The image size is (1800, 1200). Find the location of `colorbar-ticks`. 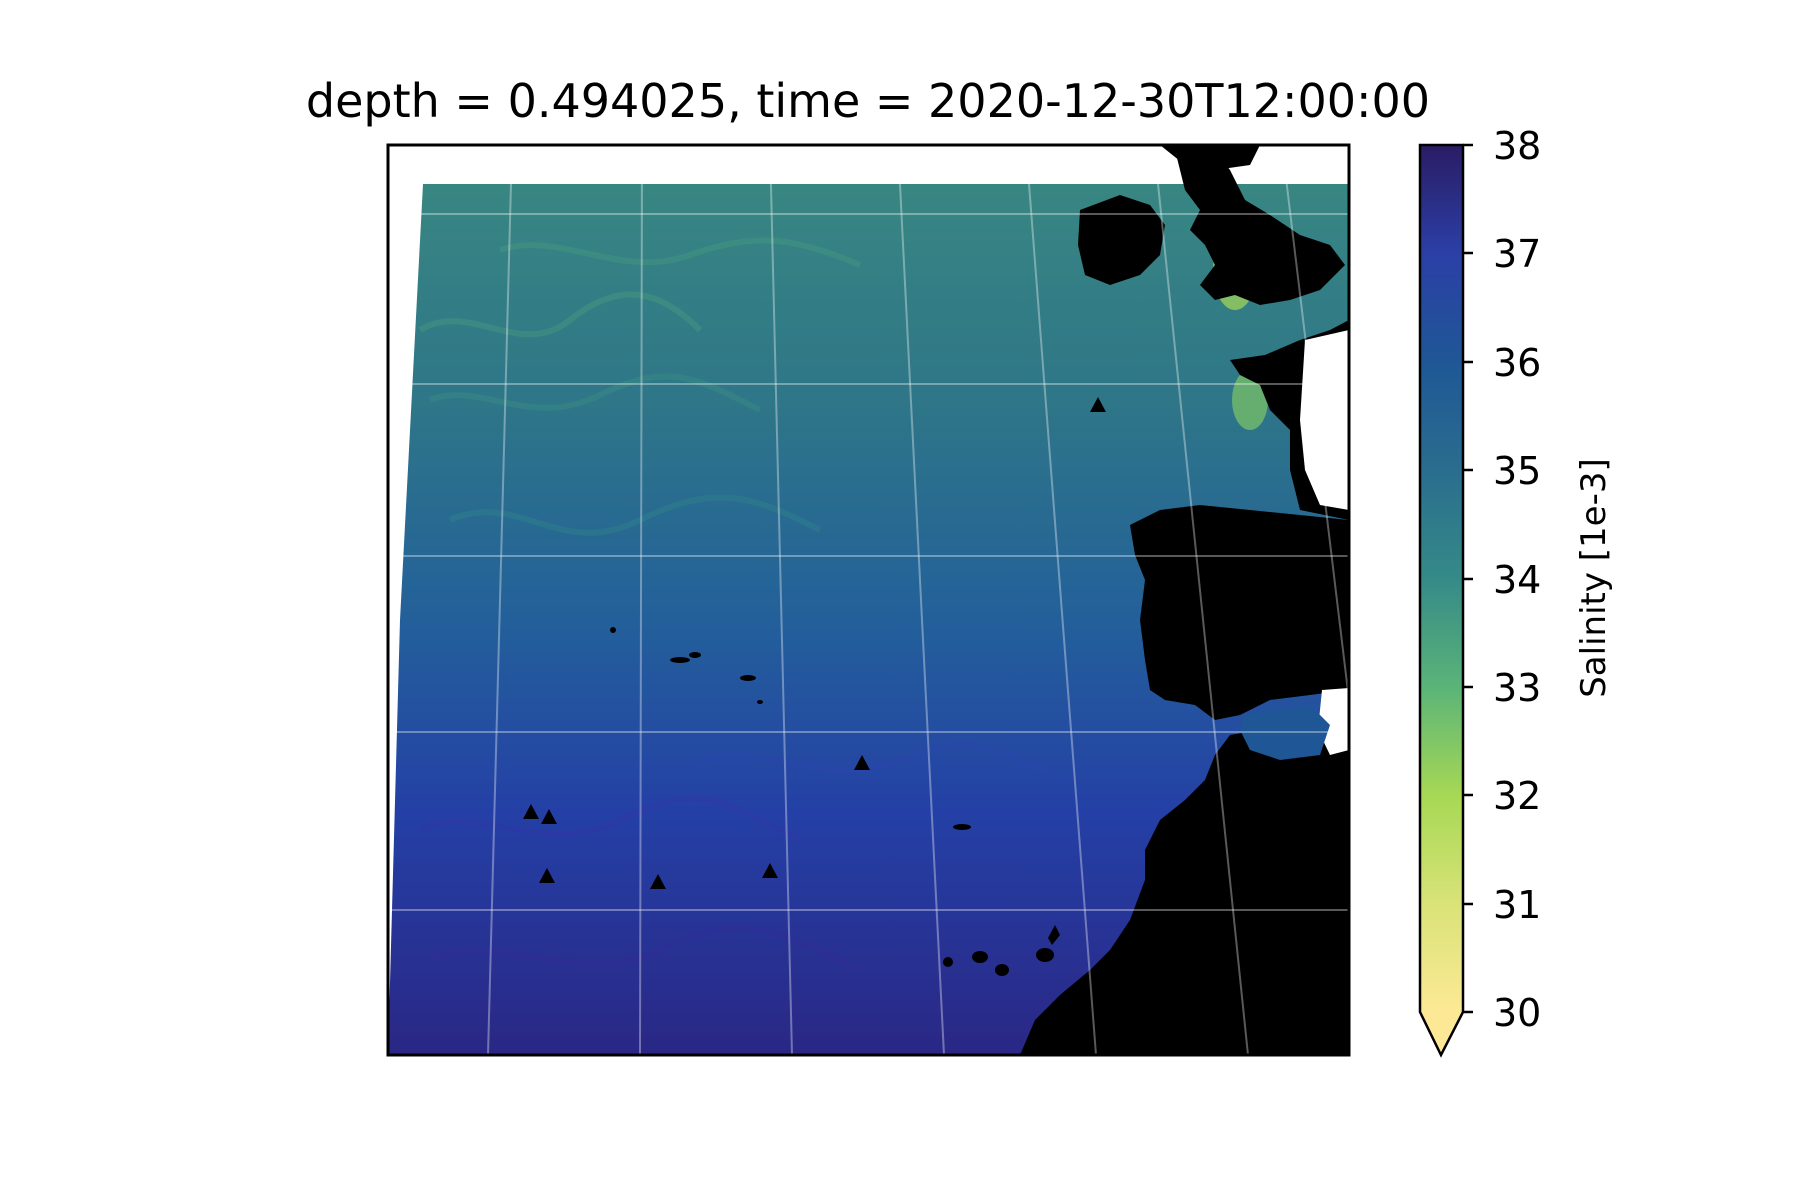

colorbar-ticks is located at coordinates (1468, 578).